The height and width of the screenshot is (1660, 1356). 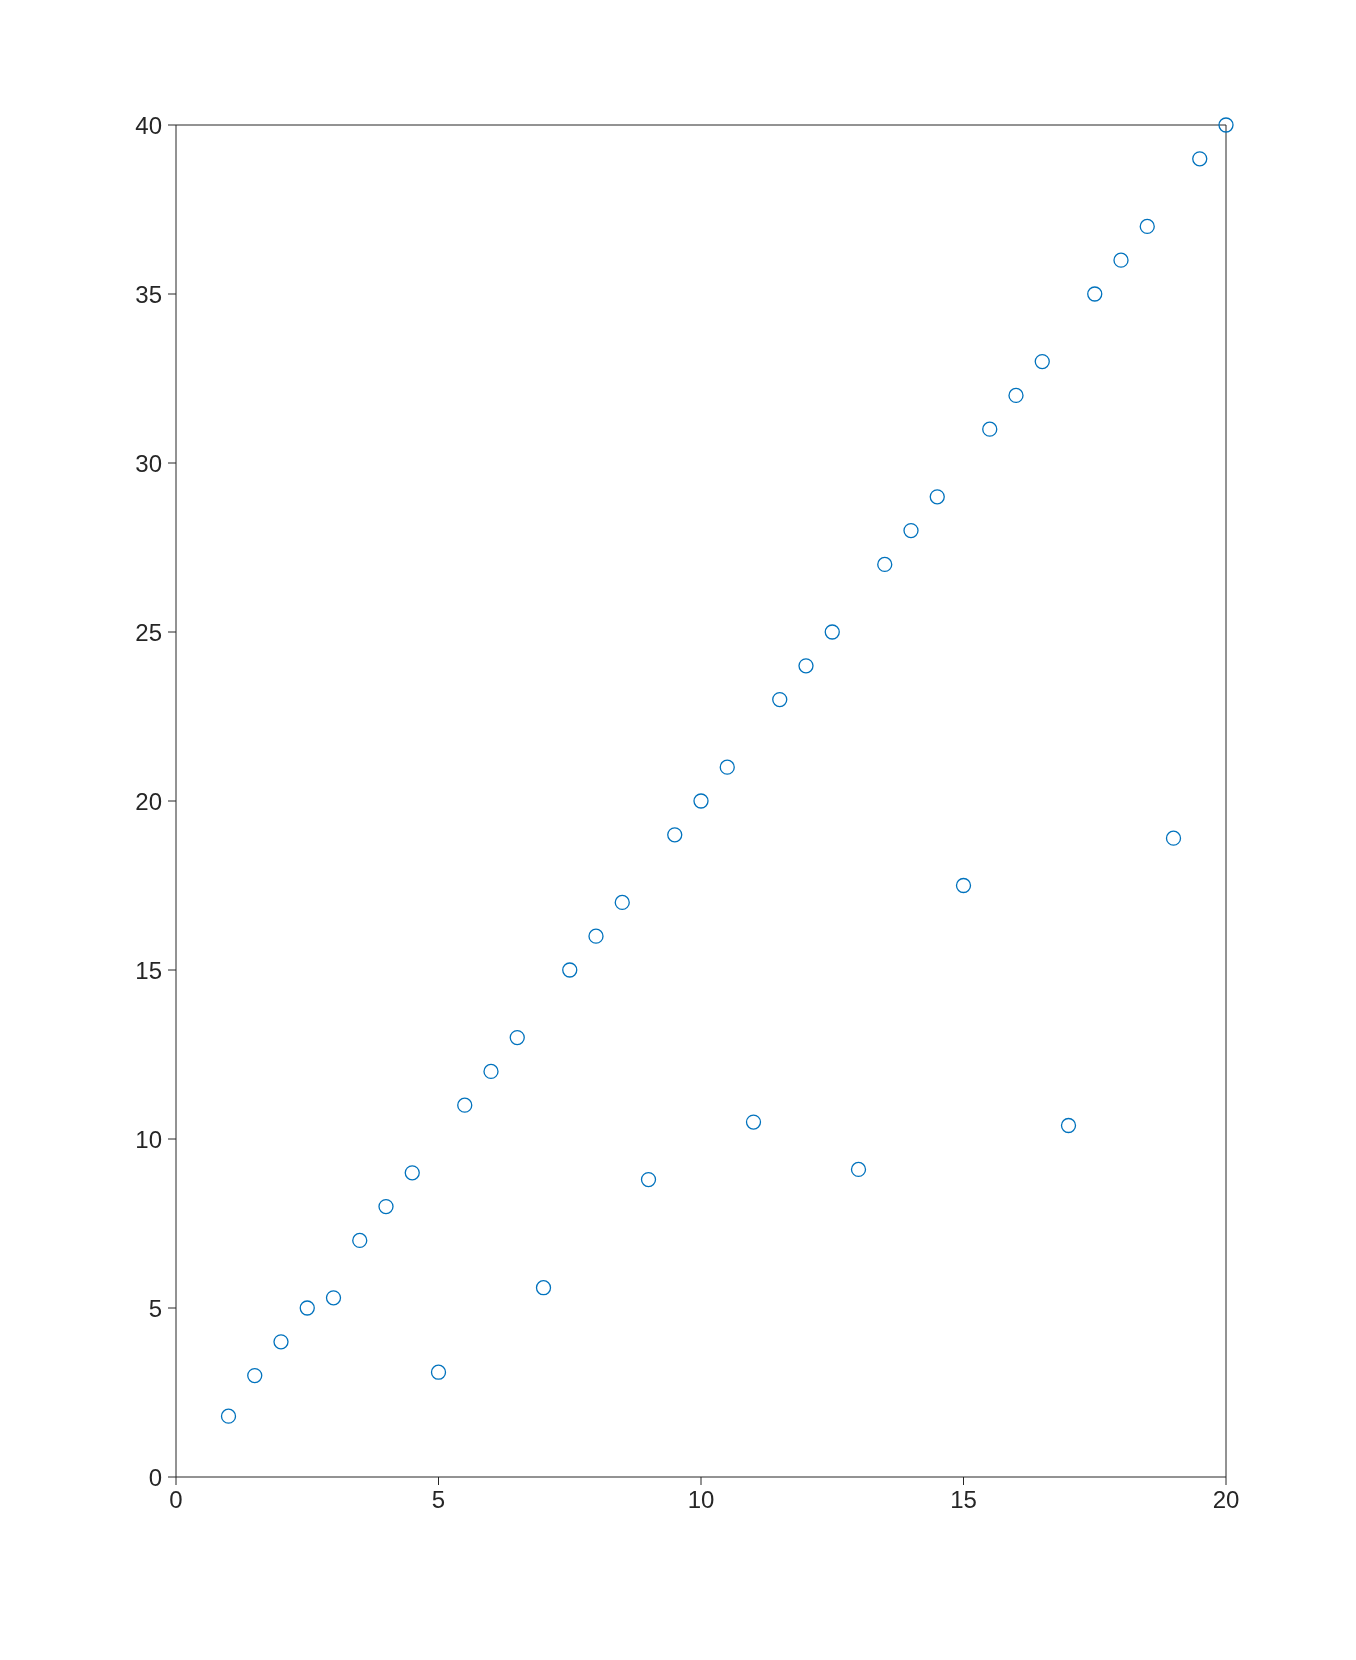 I want to click on x-tick-label: 0, so click(x=176, y=1500).